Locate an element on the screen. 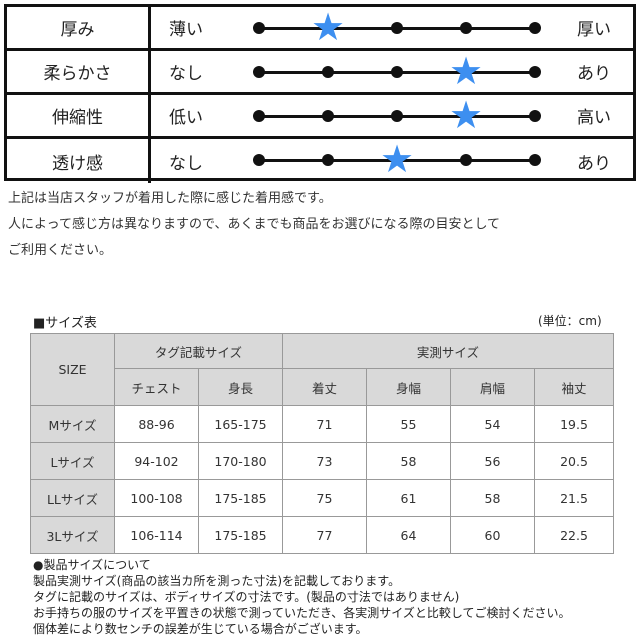 This screenshot has width=640, height=640. size-value: 165-175 is located at coordinates (240, 424).